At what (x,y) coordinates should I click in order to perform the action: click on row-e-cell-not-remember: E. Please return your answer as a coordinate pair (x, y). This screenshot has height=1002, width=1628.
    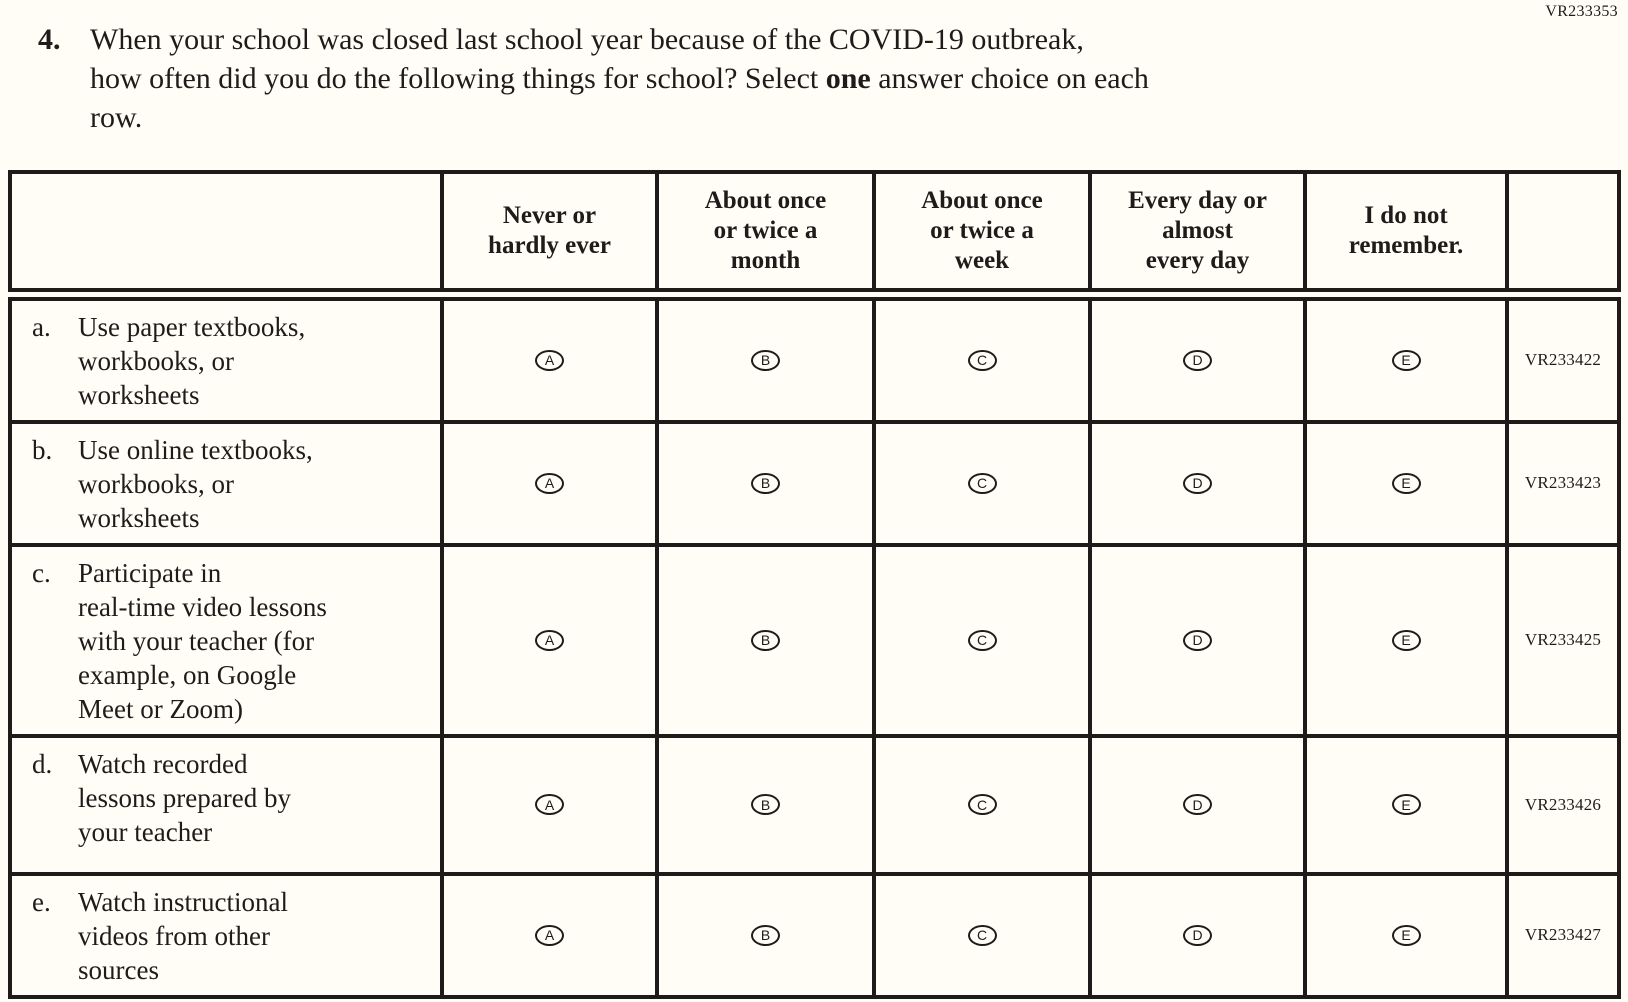
    Looking at the image, I should click on (1406, 935).